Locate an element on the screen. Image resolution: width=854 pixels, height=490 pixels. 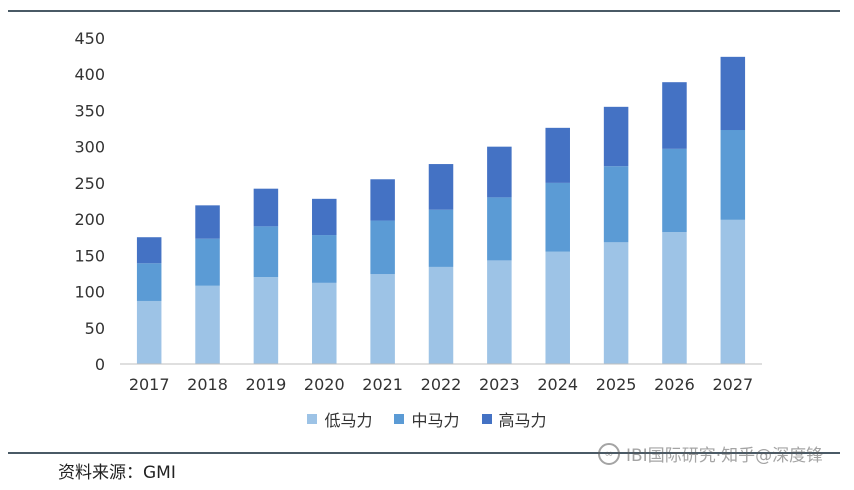
y-tick-label: 200 is located at coordinates (89, 219).